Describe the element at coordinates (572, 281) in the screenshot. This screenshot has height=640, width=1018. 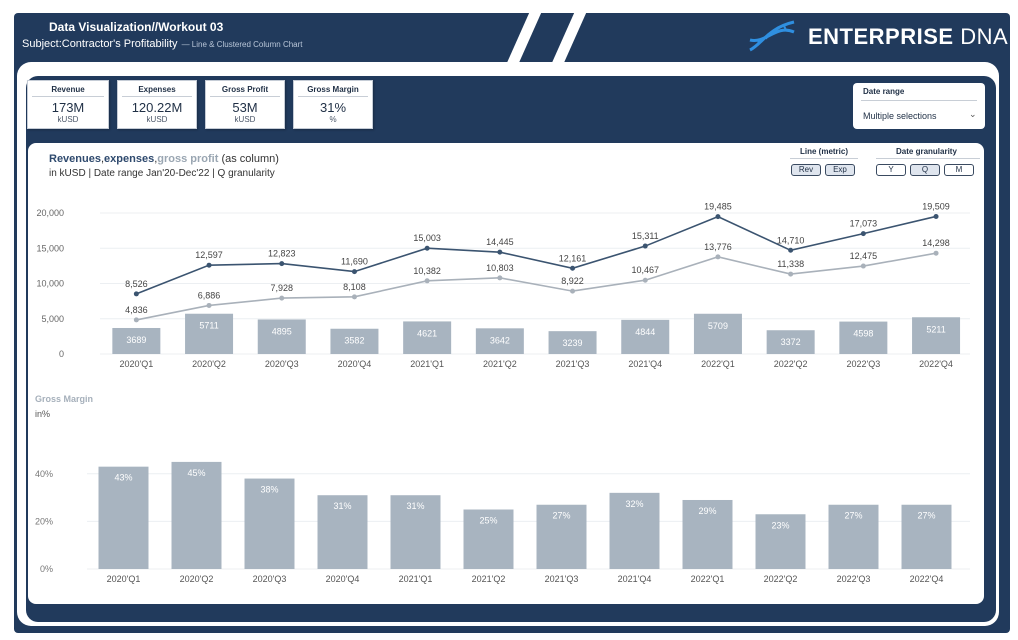
I see `expenses-data-label: 8,922` at that location.